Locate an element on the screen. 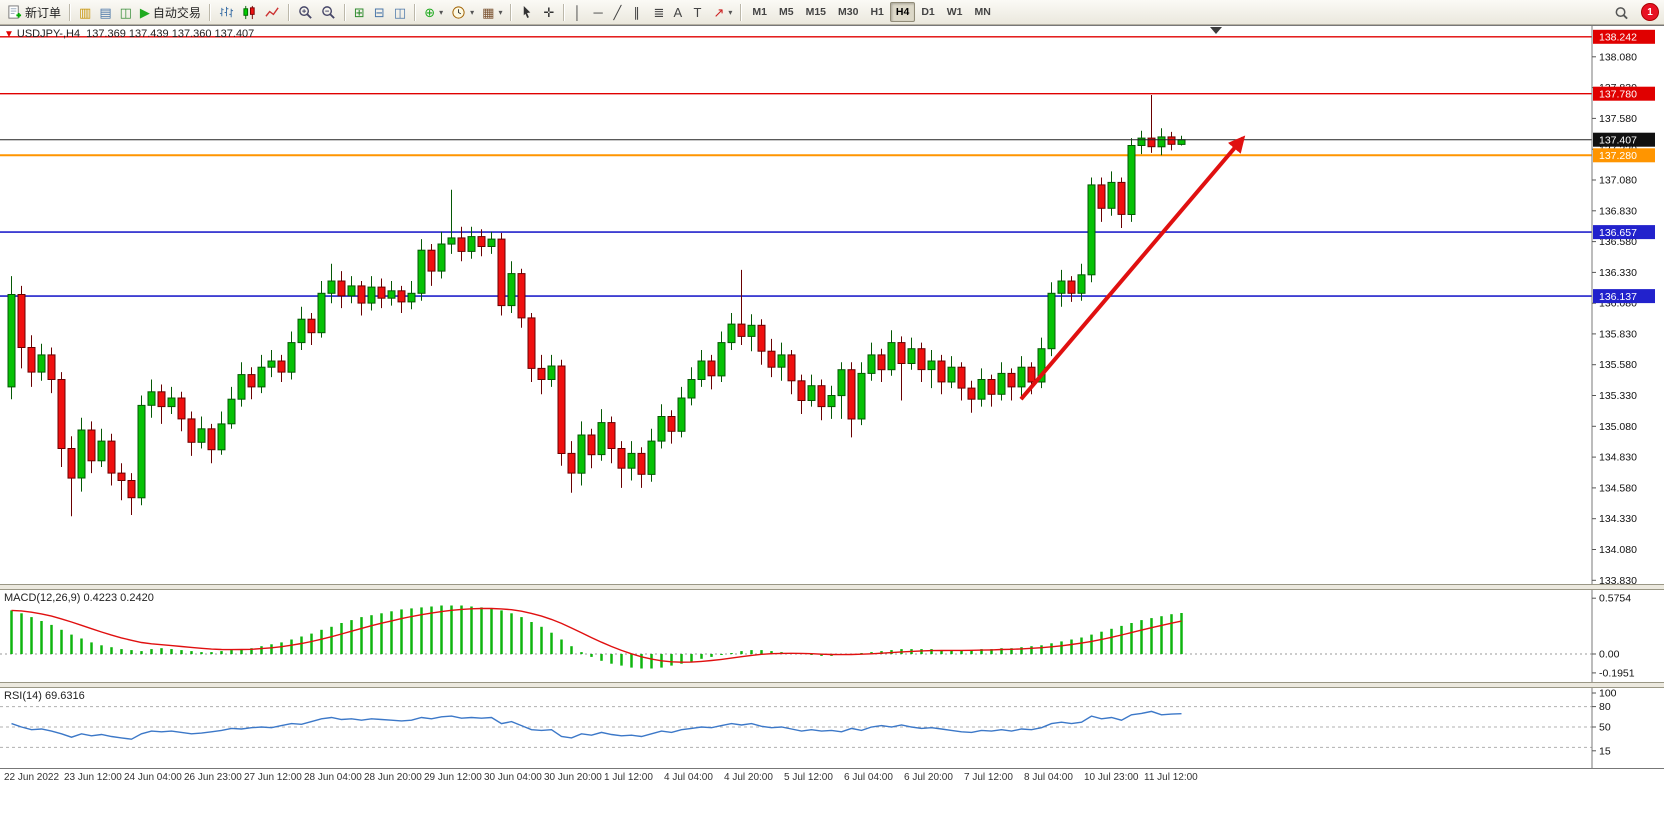 This screenshot has width=1664, height=838. templates-button: ▦ ▾ is located at coordinates (492, 12).